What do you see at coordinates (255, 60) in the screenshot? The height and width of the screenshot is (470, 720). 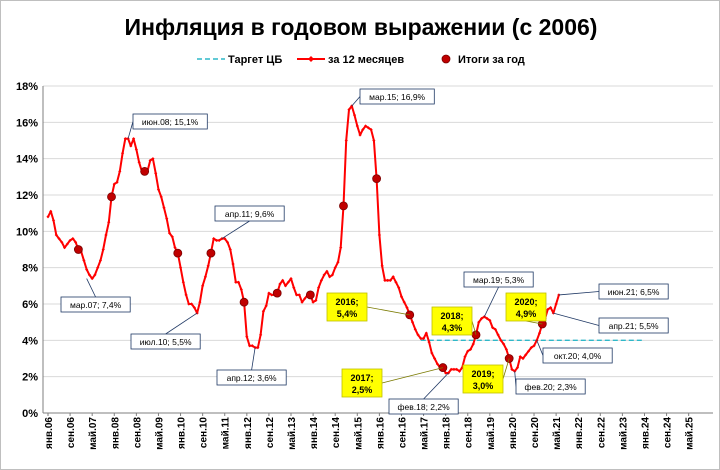 I see `legend-target-label: Таргет ЦБ` at bounding box center [255, 60].